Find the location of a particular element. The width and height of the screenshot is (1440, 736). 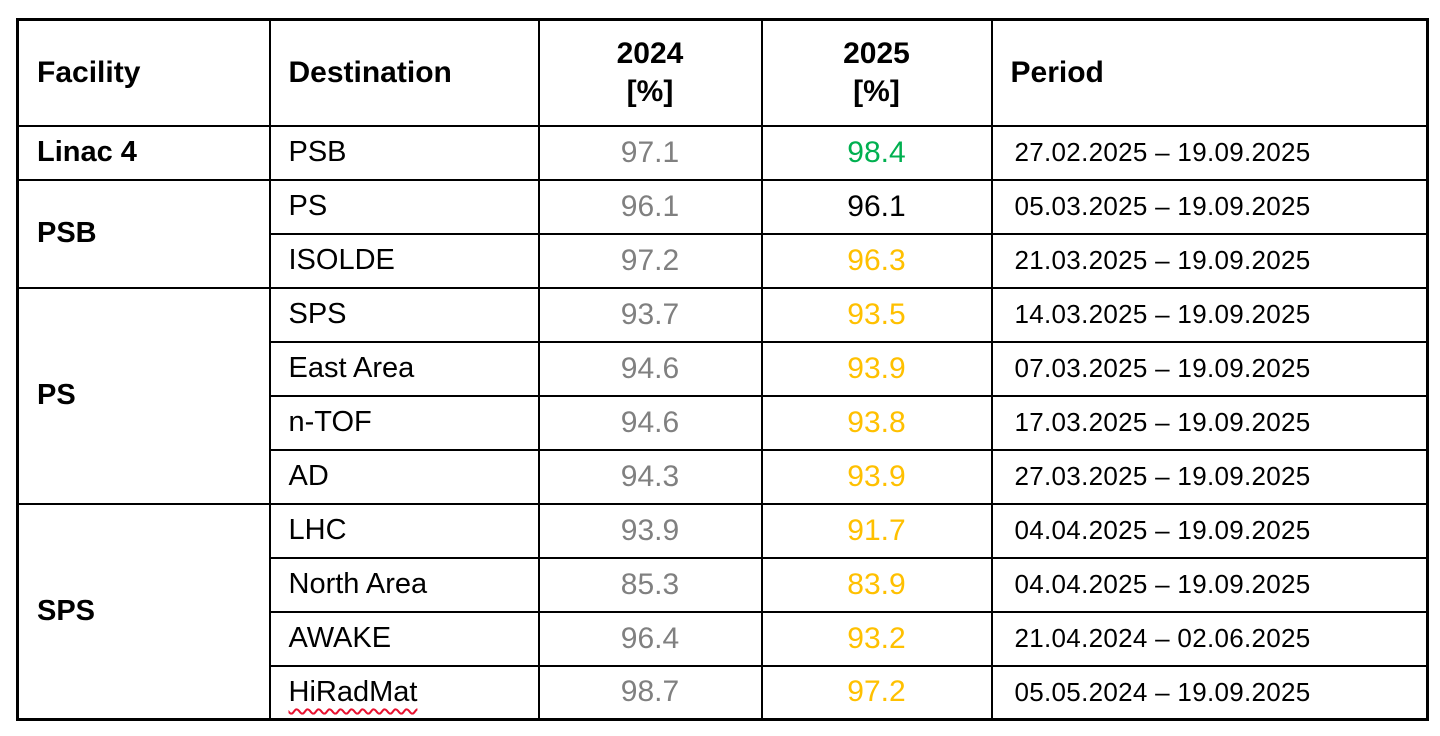

header-2024-unit: [%] is located at coordinates (650, 91).